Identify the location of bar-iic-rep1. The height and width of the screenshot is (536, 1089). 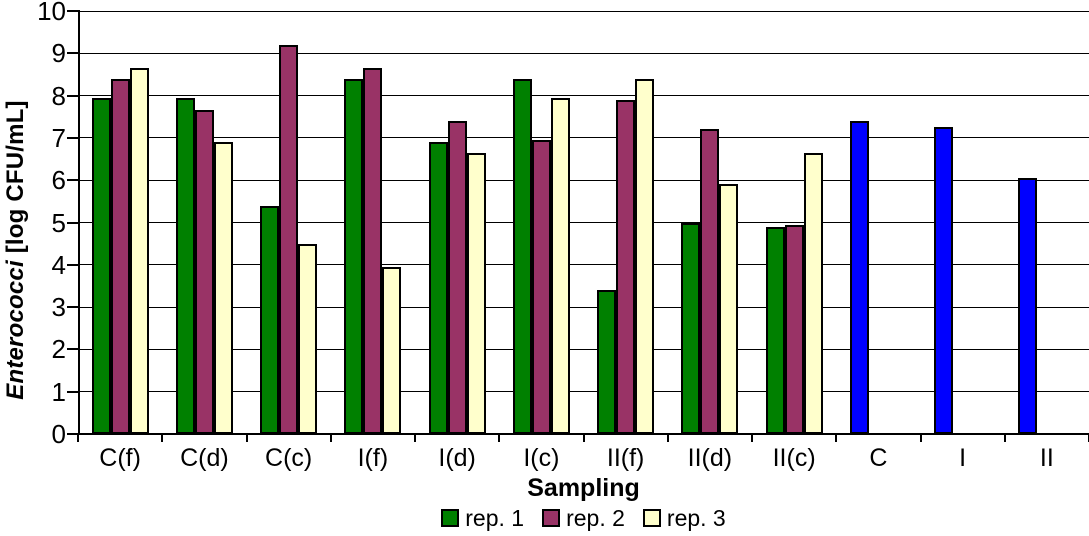
(775, 330).